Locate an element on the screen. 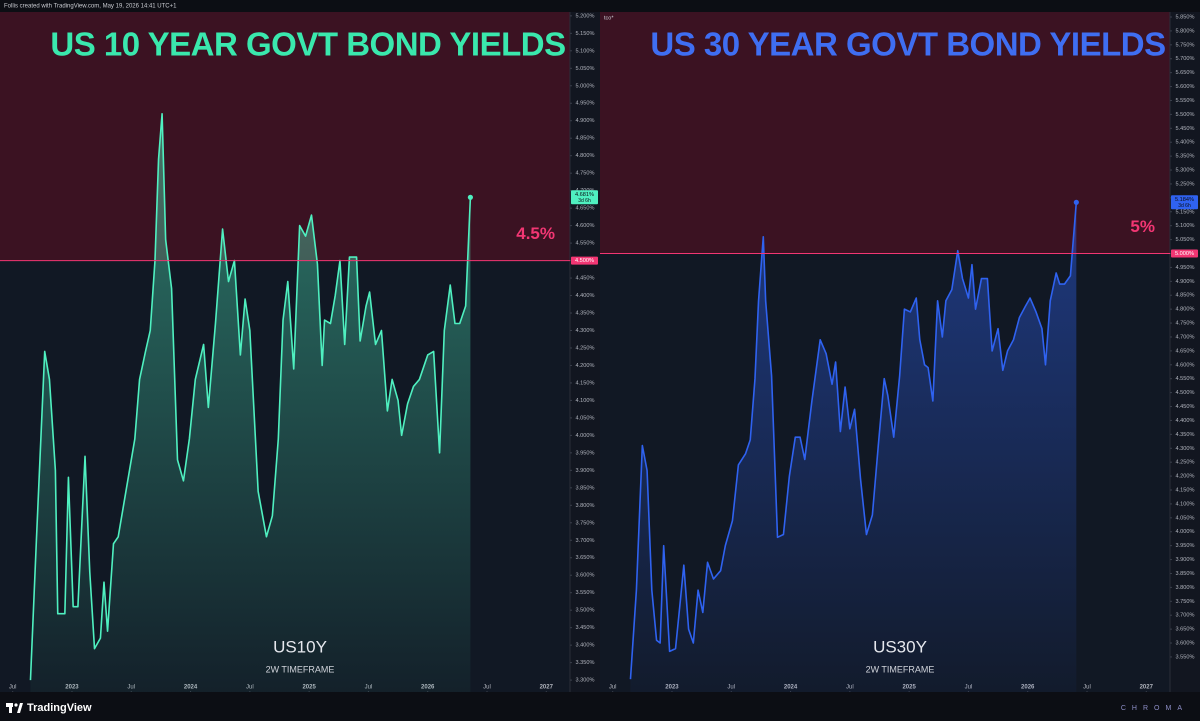 The height and width of the screenshot is (721, 1200). footer-signature: CHROMA is located at coordinates (1154, 708).